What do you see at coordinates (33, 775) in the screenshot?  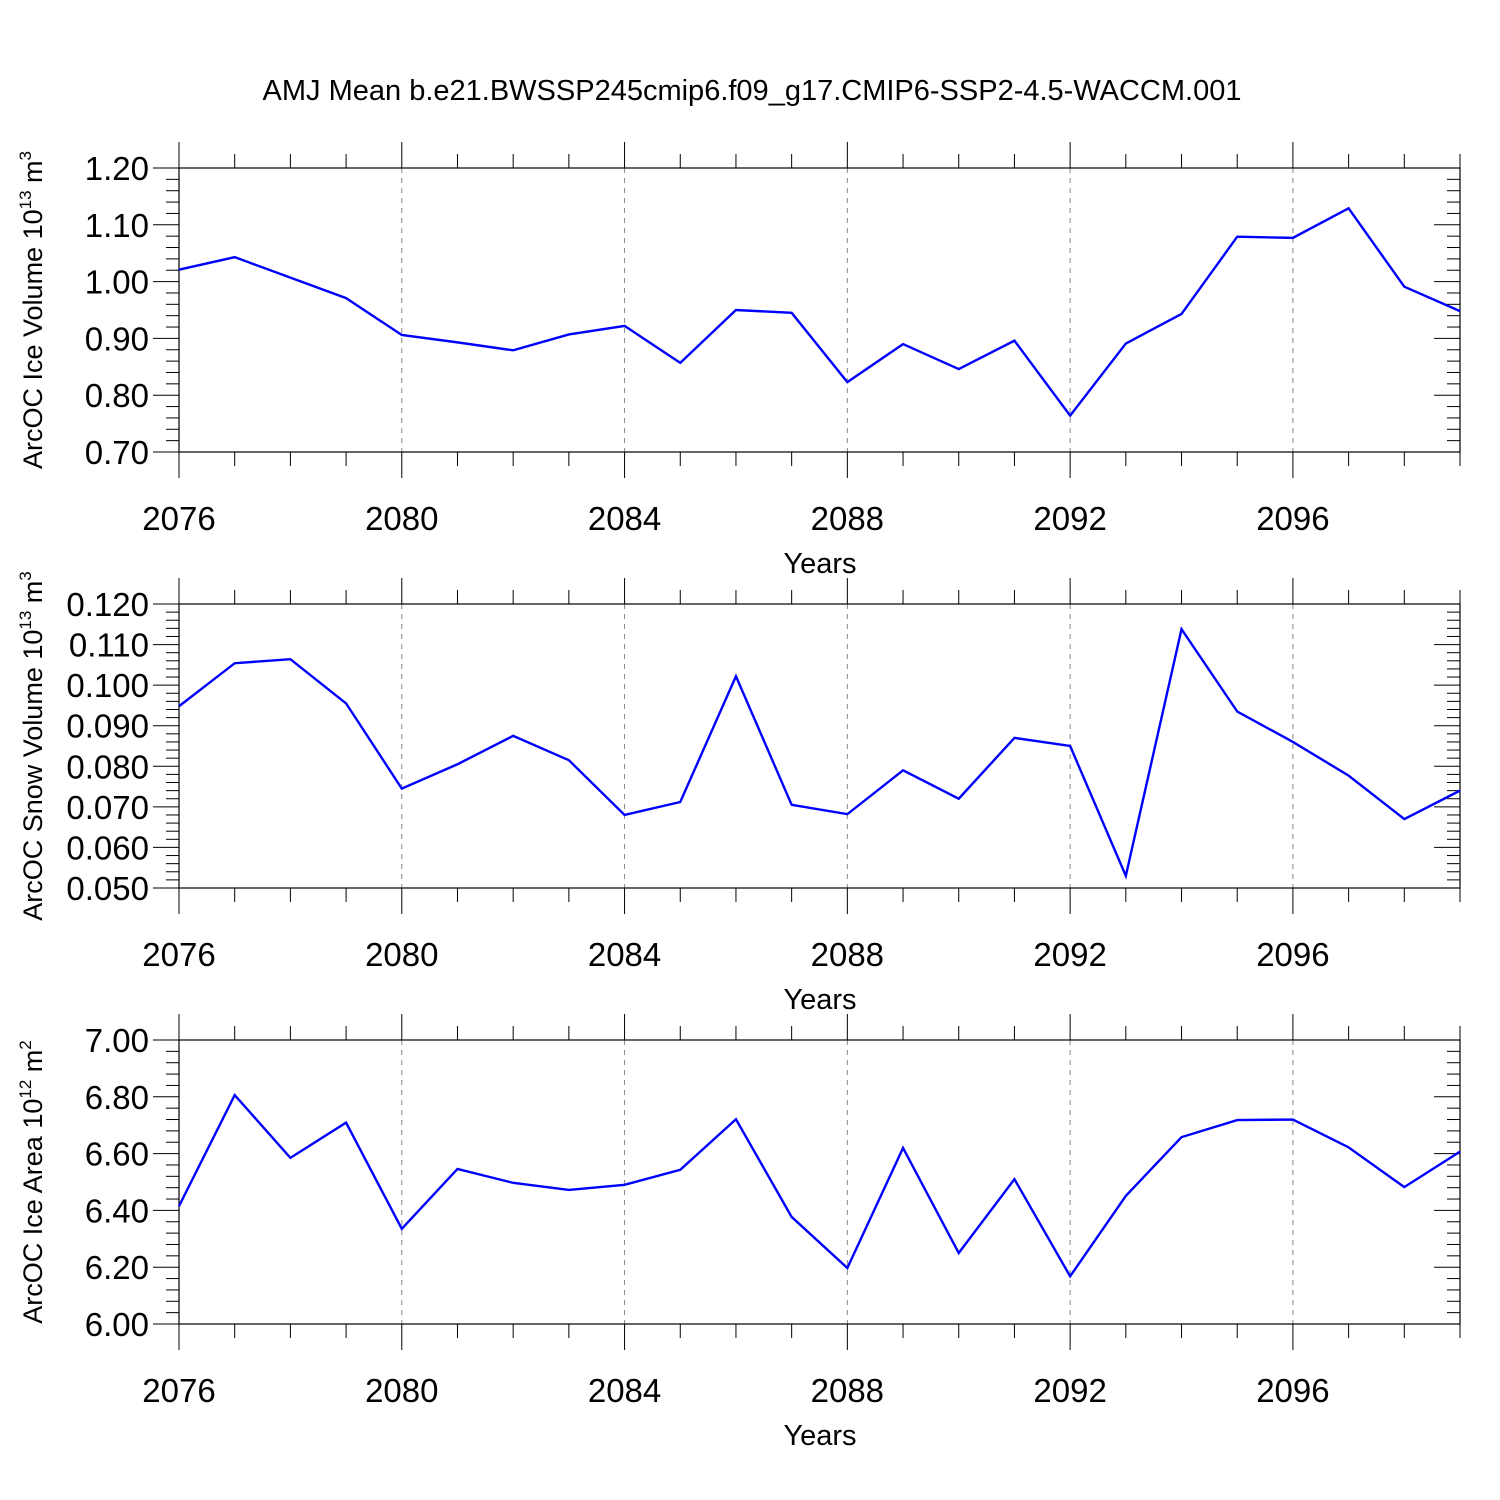 I see `y-axis-label-text: ArcOC Snow Volume 10` at bounding box center [33, 775].